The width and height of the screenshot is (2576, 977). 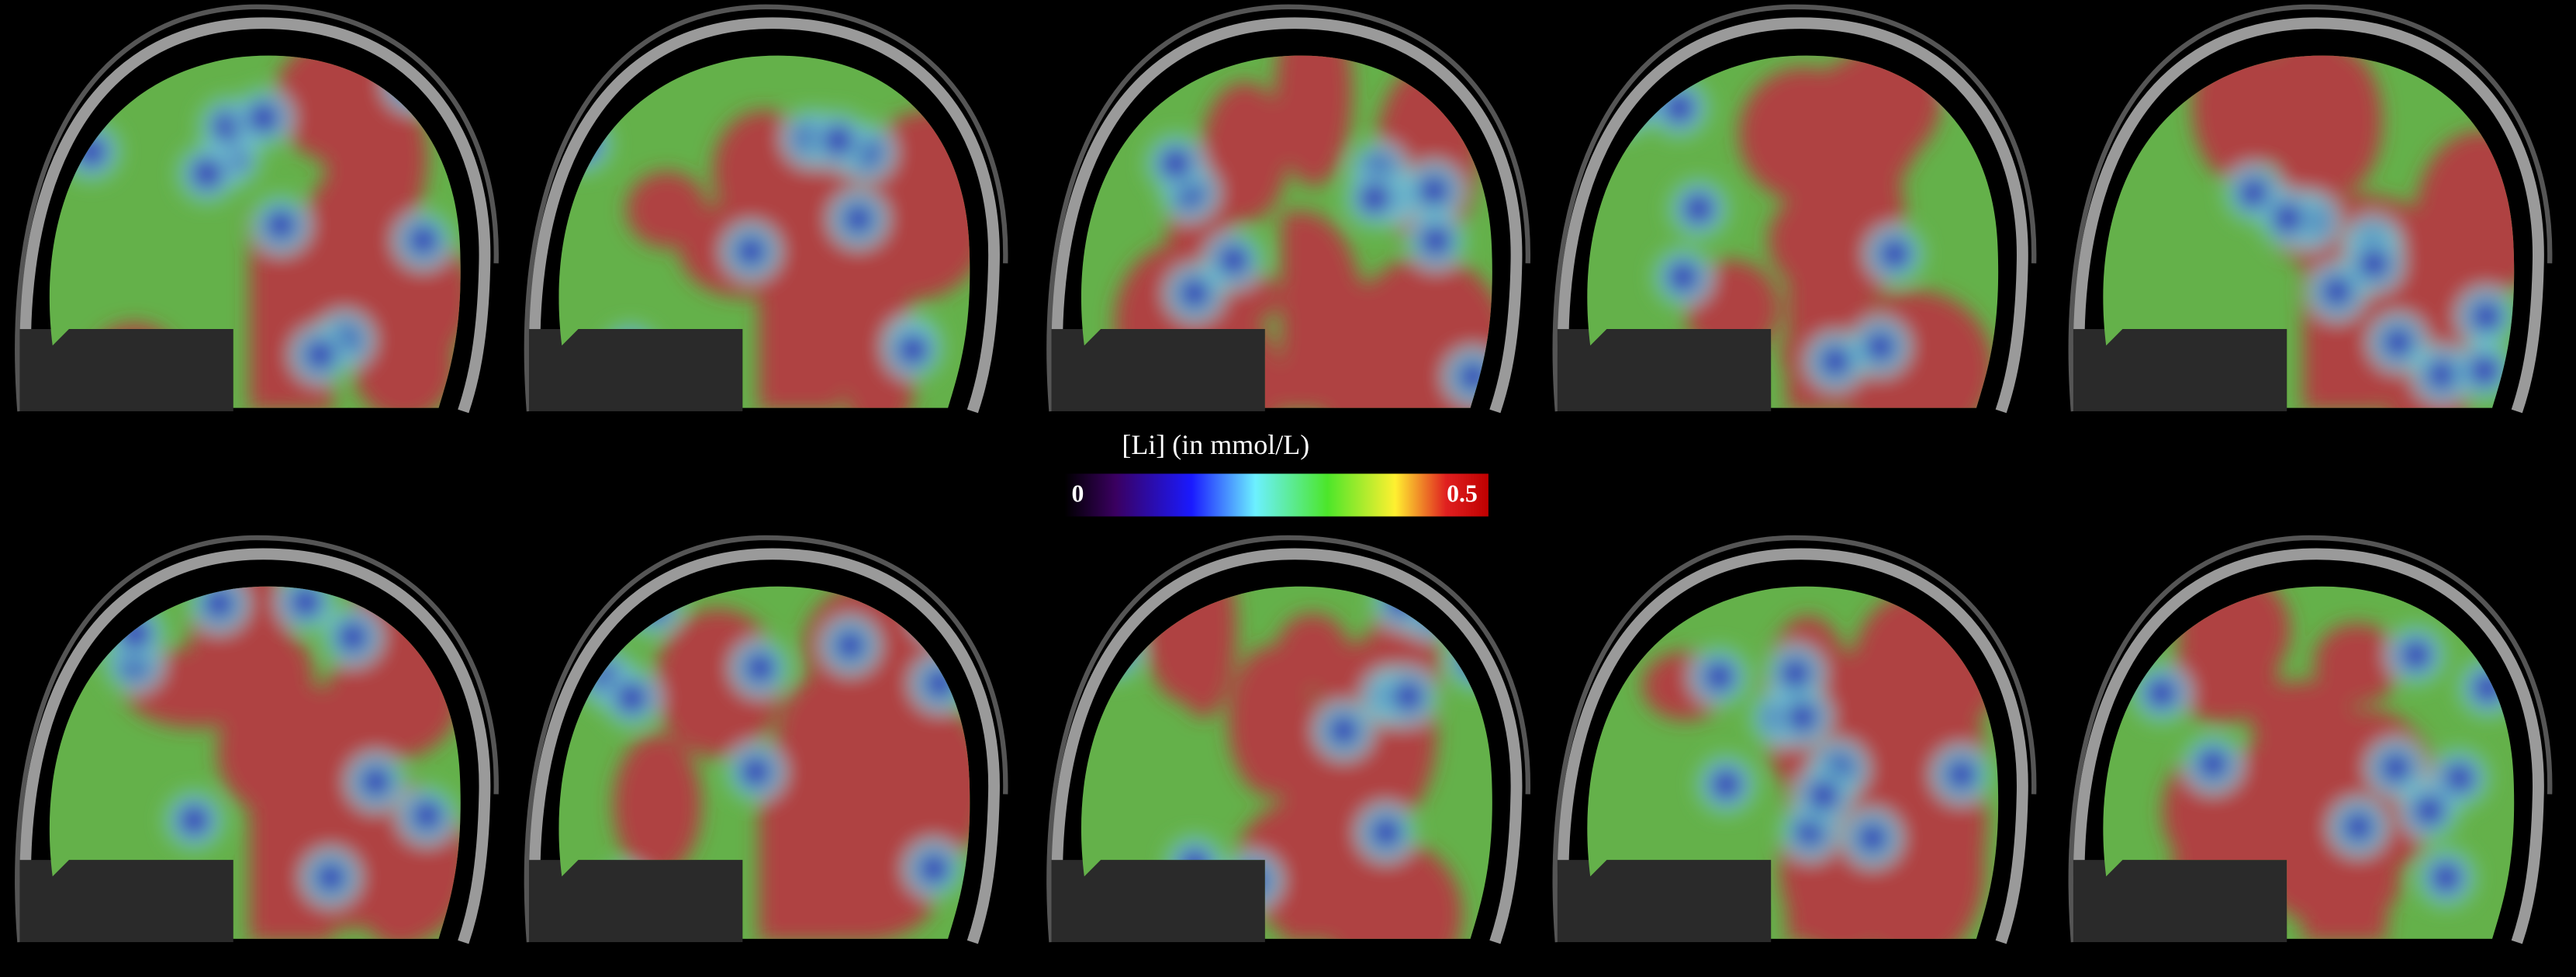 I want to click on colorbar-label: [Li] (in mmol/L), so click(x=1215, y=444).